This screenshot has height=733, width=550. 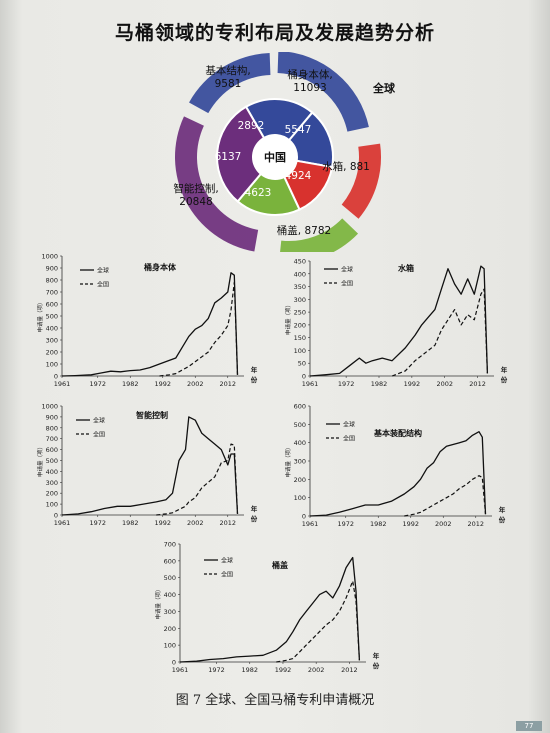 What do you see at coordinates (195, 195) in the screenshot?
I see `donut-label-smart: 智能控制, 20848` at bounding box center [195, 195].